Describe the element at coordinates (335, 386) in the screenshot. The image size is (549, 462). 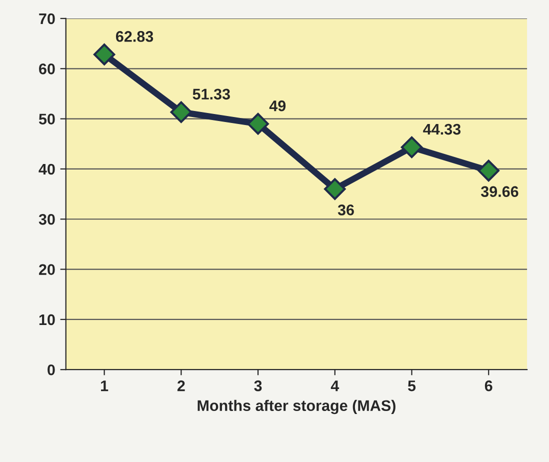
I see `x-tick-label: 4` at that location.